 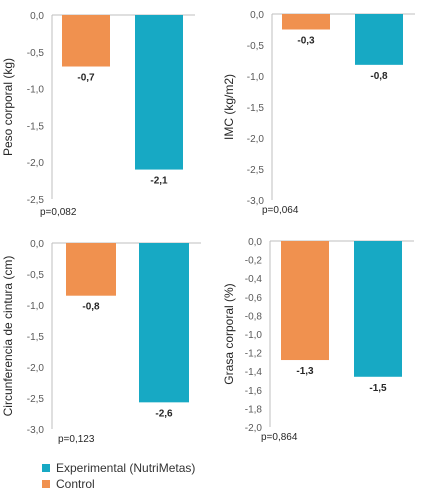 What do you see at coordinates (36, 430) in the screenshot?
I see `cintura-y-tick-label: -3,0` at bounding box center [36, 430].